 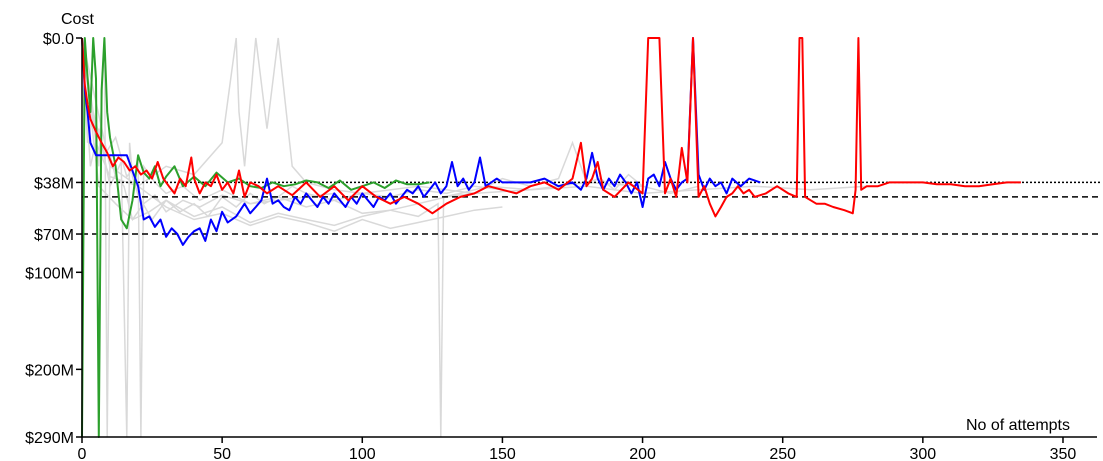 I want to click on x-tick-label: 200, so click(x=642, y=453).